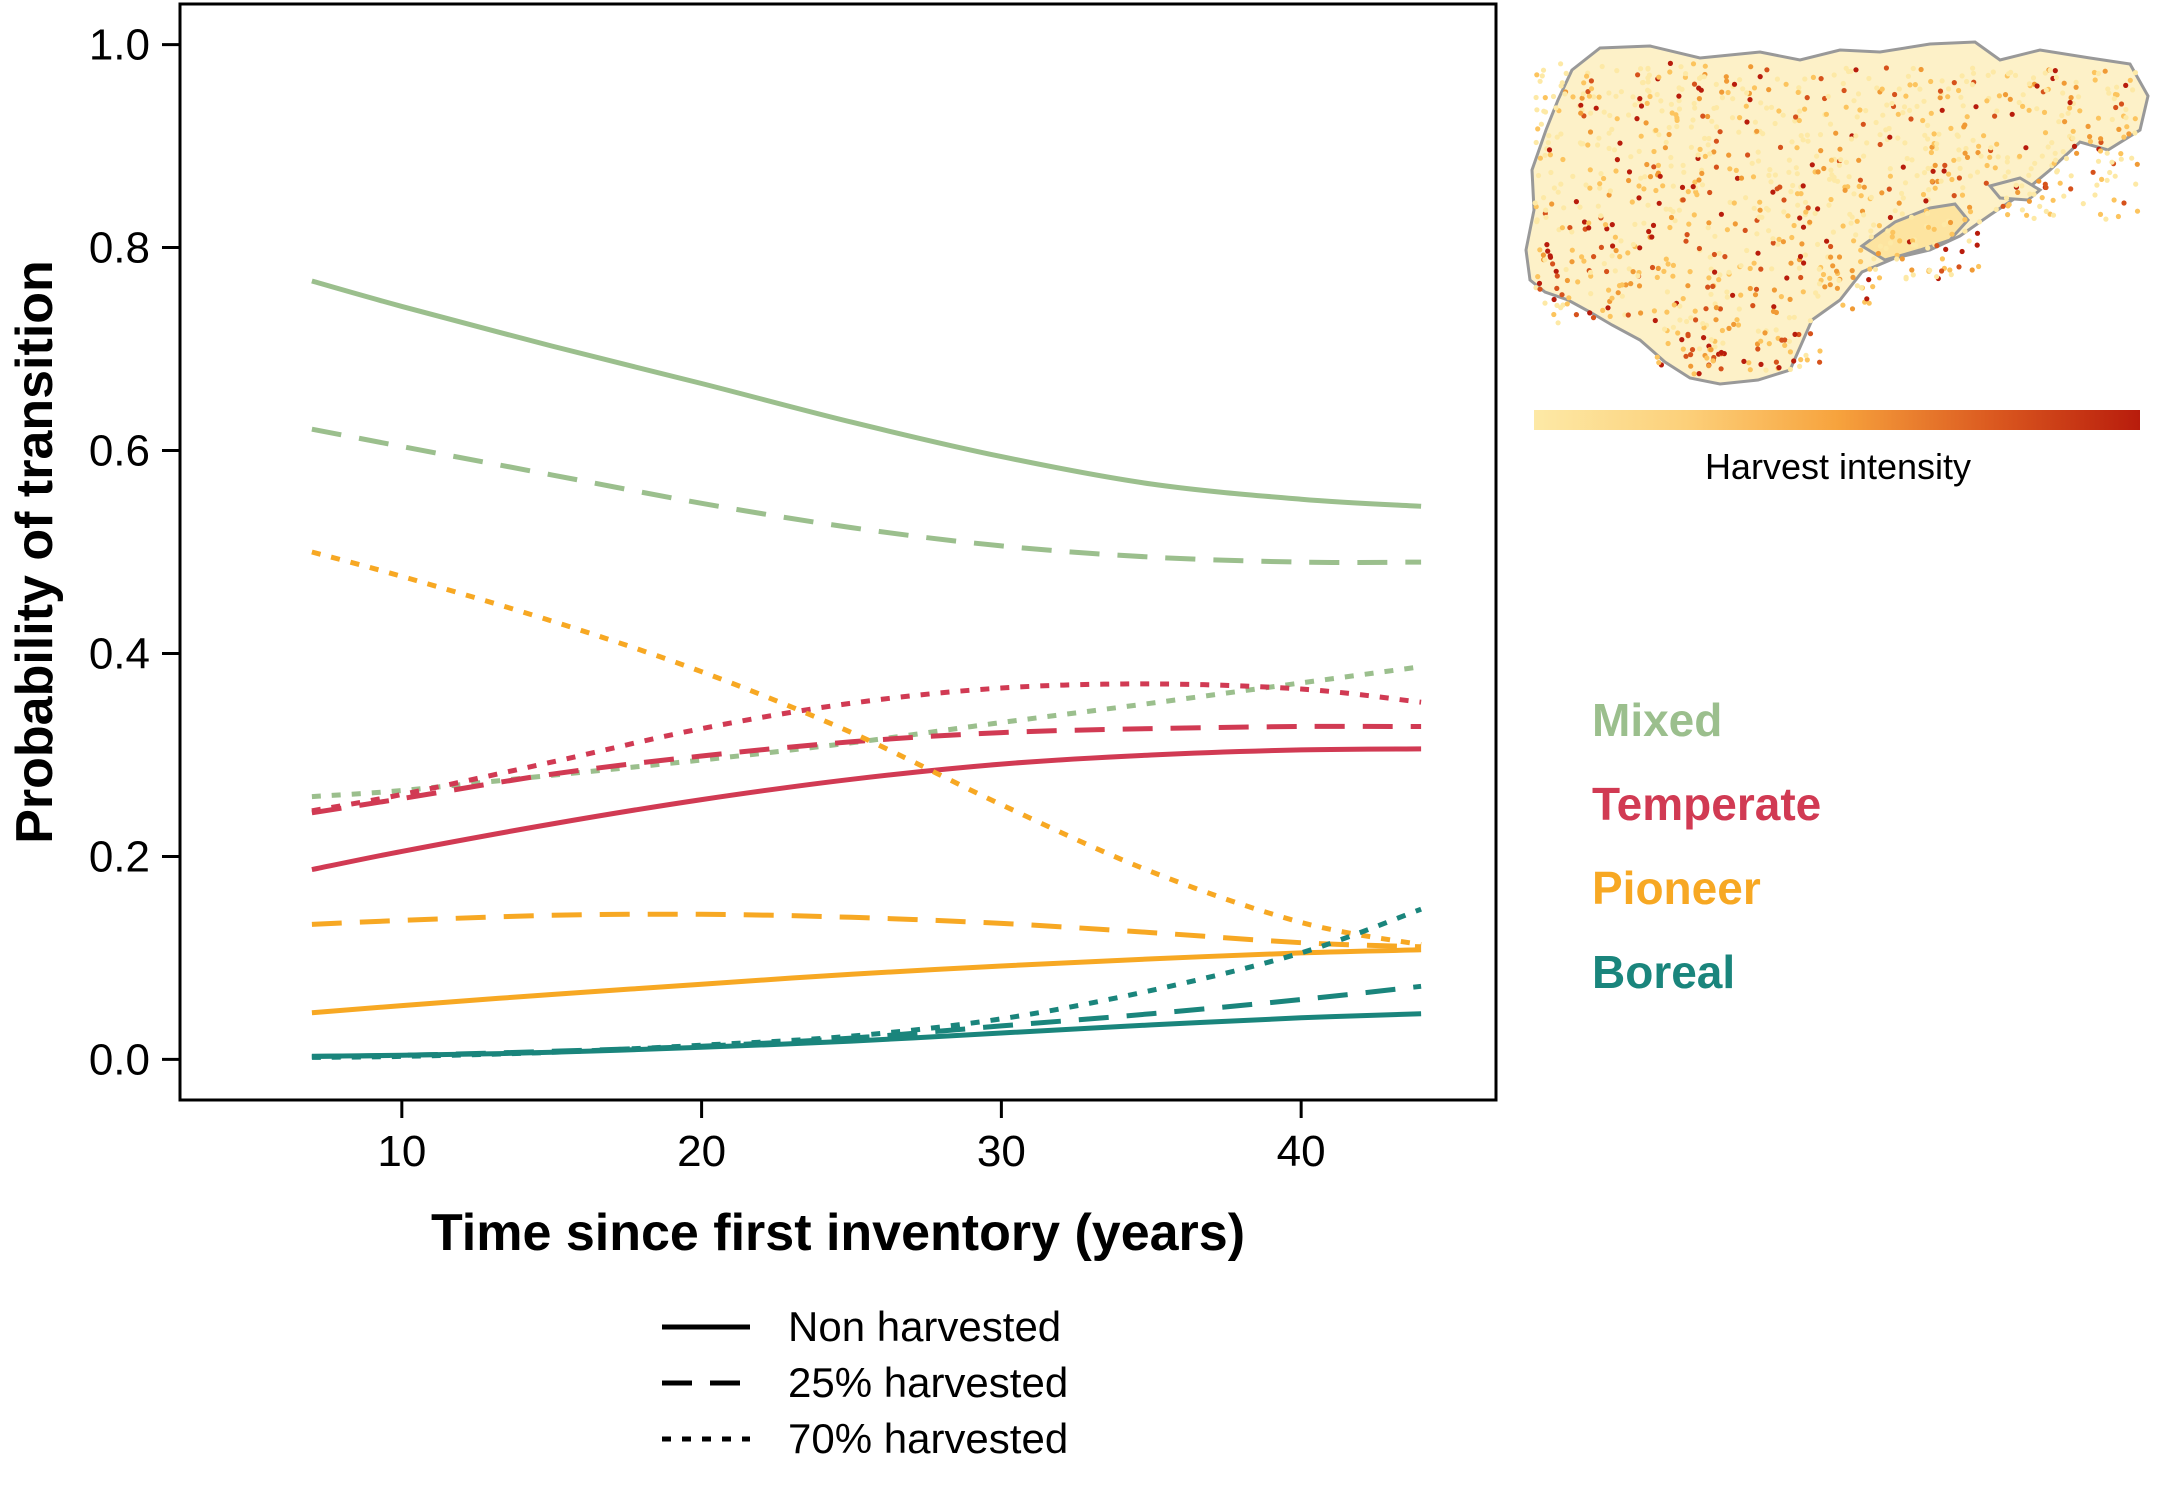 This screenshot has height=1500, width=2160. What do you see at coordinates (866, 495) in the screenshot?
I see `series-line-mixed-25pct-harvested` at bounding box center [866, 495].